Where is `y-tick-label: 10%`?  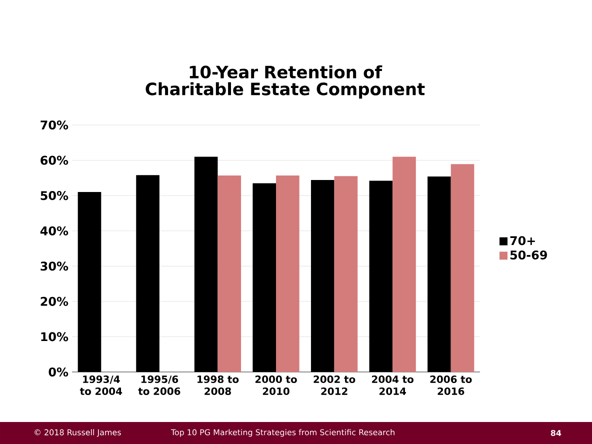 y-tick-label: 10% is located at coordinates (54, 337).